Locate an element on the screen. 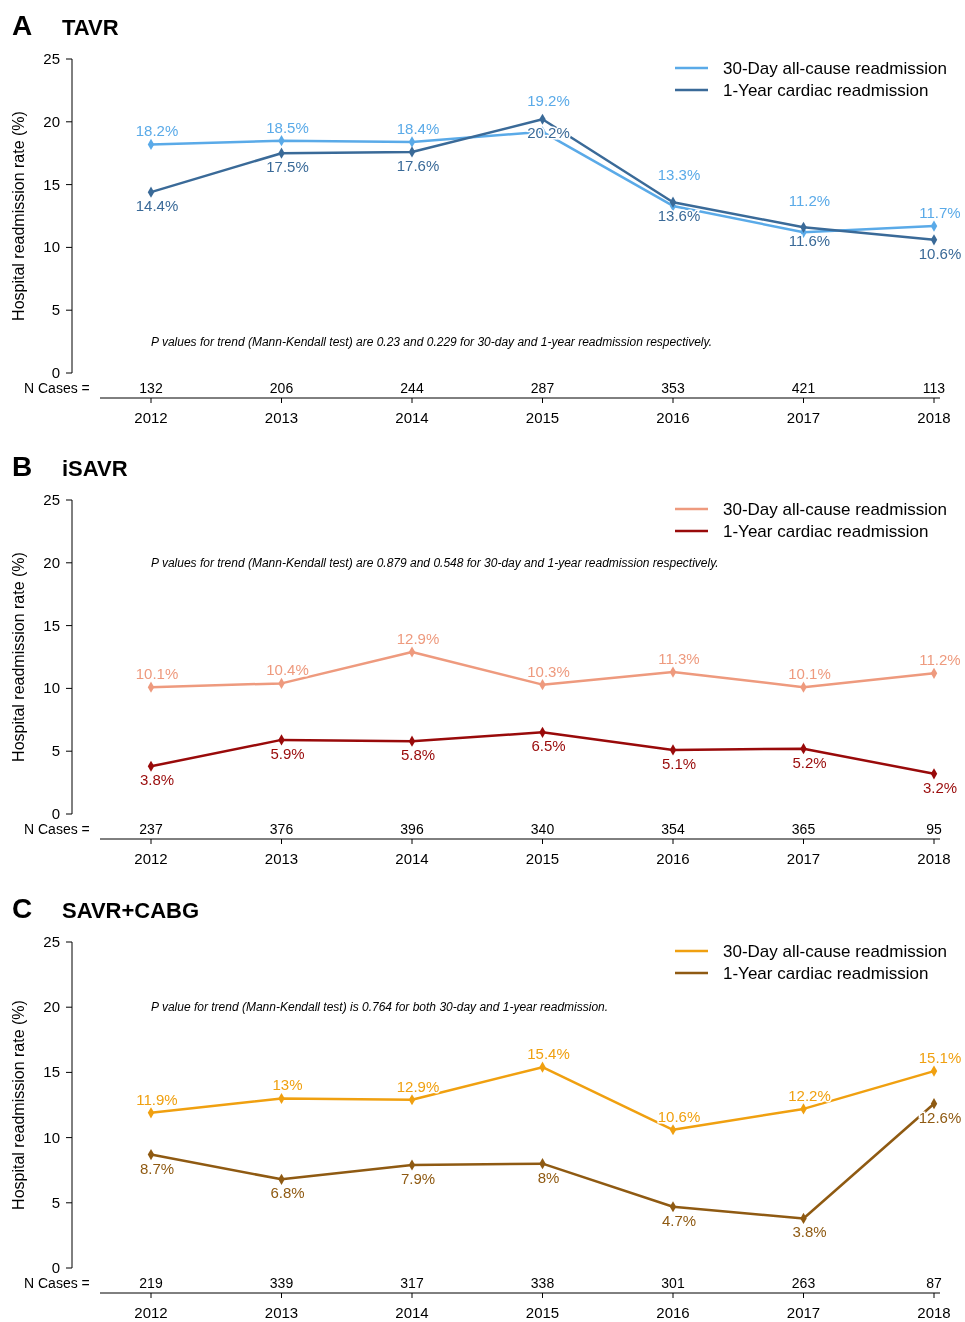 This screenshot has width=965, height=1322. text: 206 is located at coordinates (281, 388).